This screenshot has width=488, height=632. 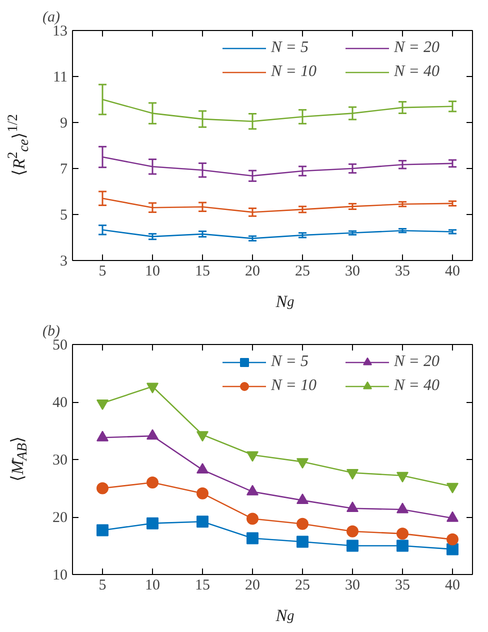 What do you see at coordinates (60, 32) in the screenshot?
I see `y-tick-label: 13` at bounding box center [60, 32].